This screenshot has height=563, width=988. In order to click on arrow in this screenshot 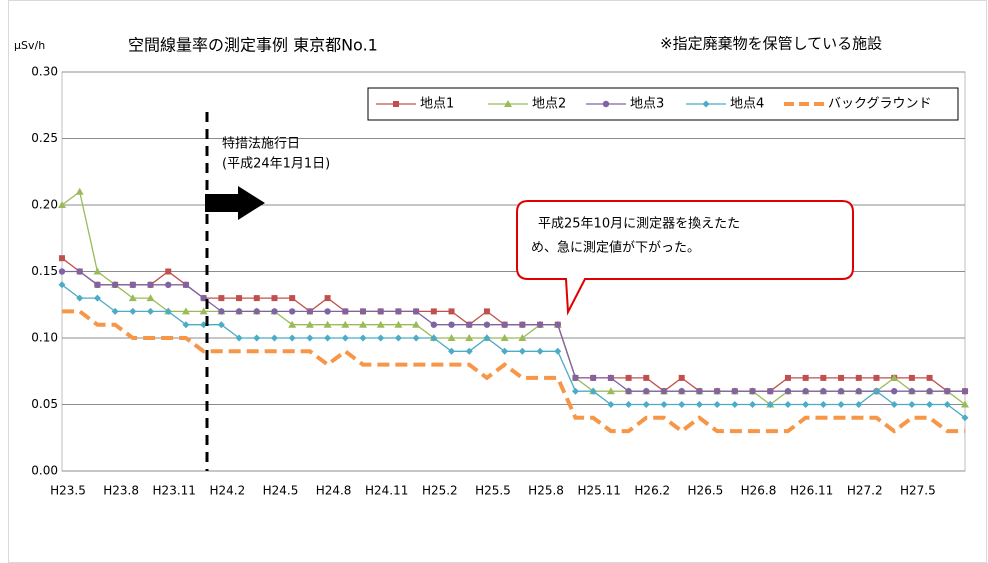, I will do `click(235, 203)`.